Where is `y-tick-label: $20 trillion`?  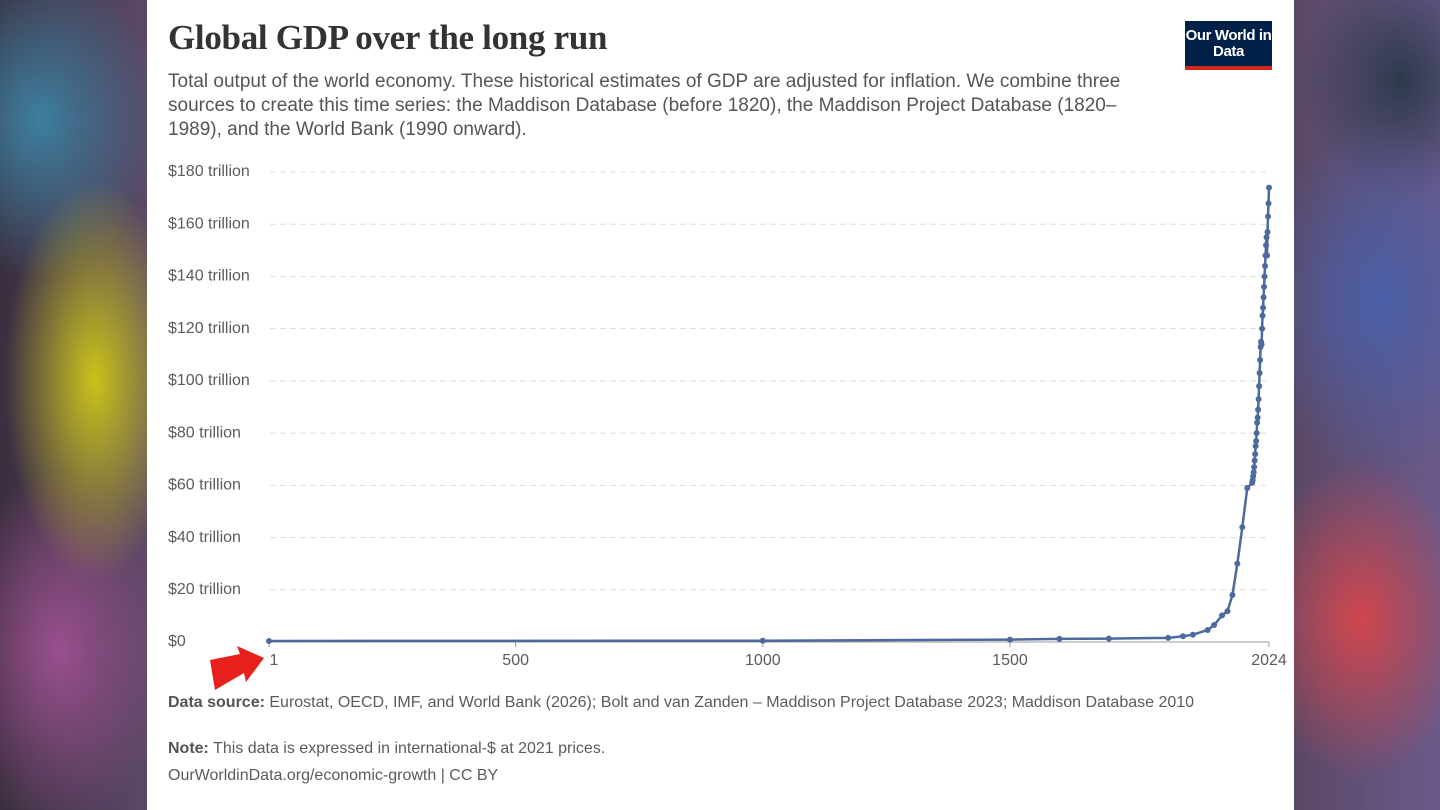
y-tick-label: $20 trillion is located at coordinates (204, 589).